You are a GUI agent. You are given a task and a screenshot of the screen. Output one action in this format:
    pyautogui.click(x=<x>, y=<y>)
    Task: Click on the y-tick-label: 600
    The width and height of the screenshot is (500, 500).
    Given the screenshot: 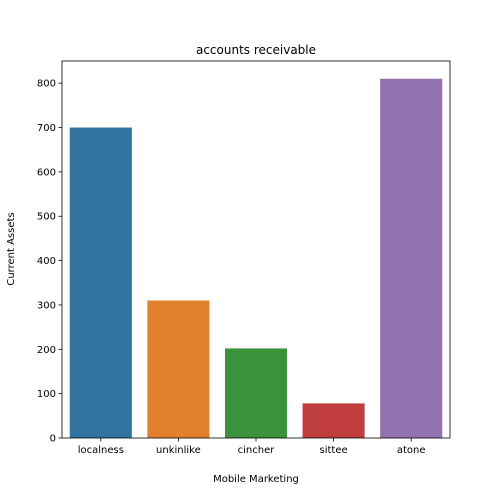 What is the action you would take?
    pyautogui.click(x=46, y=172)
    